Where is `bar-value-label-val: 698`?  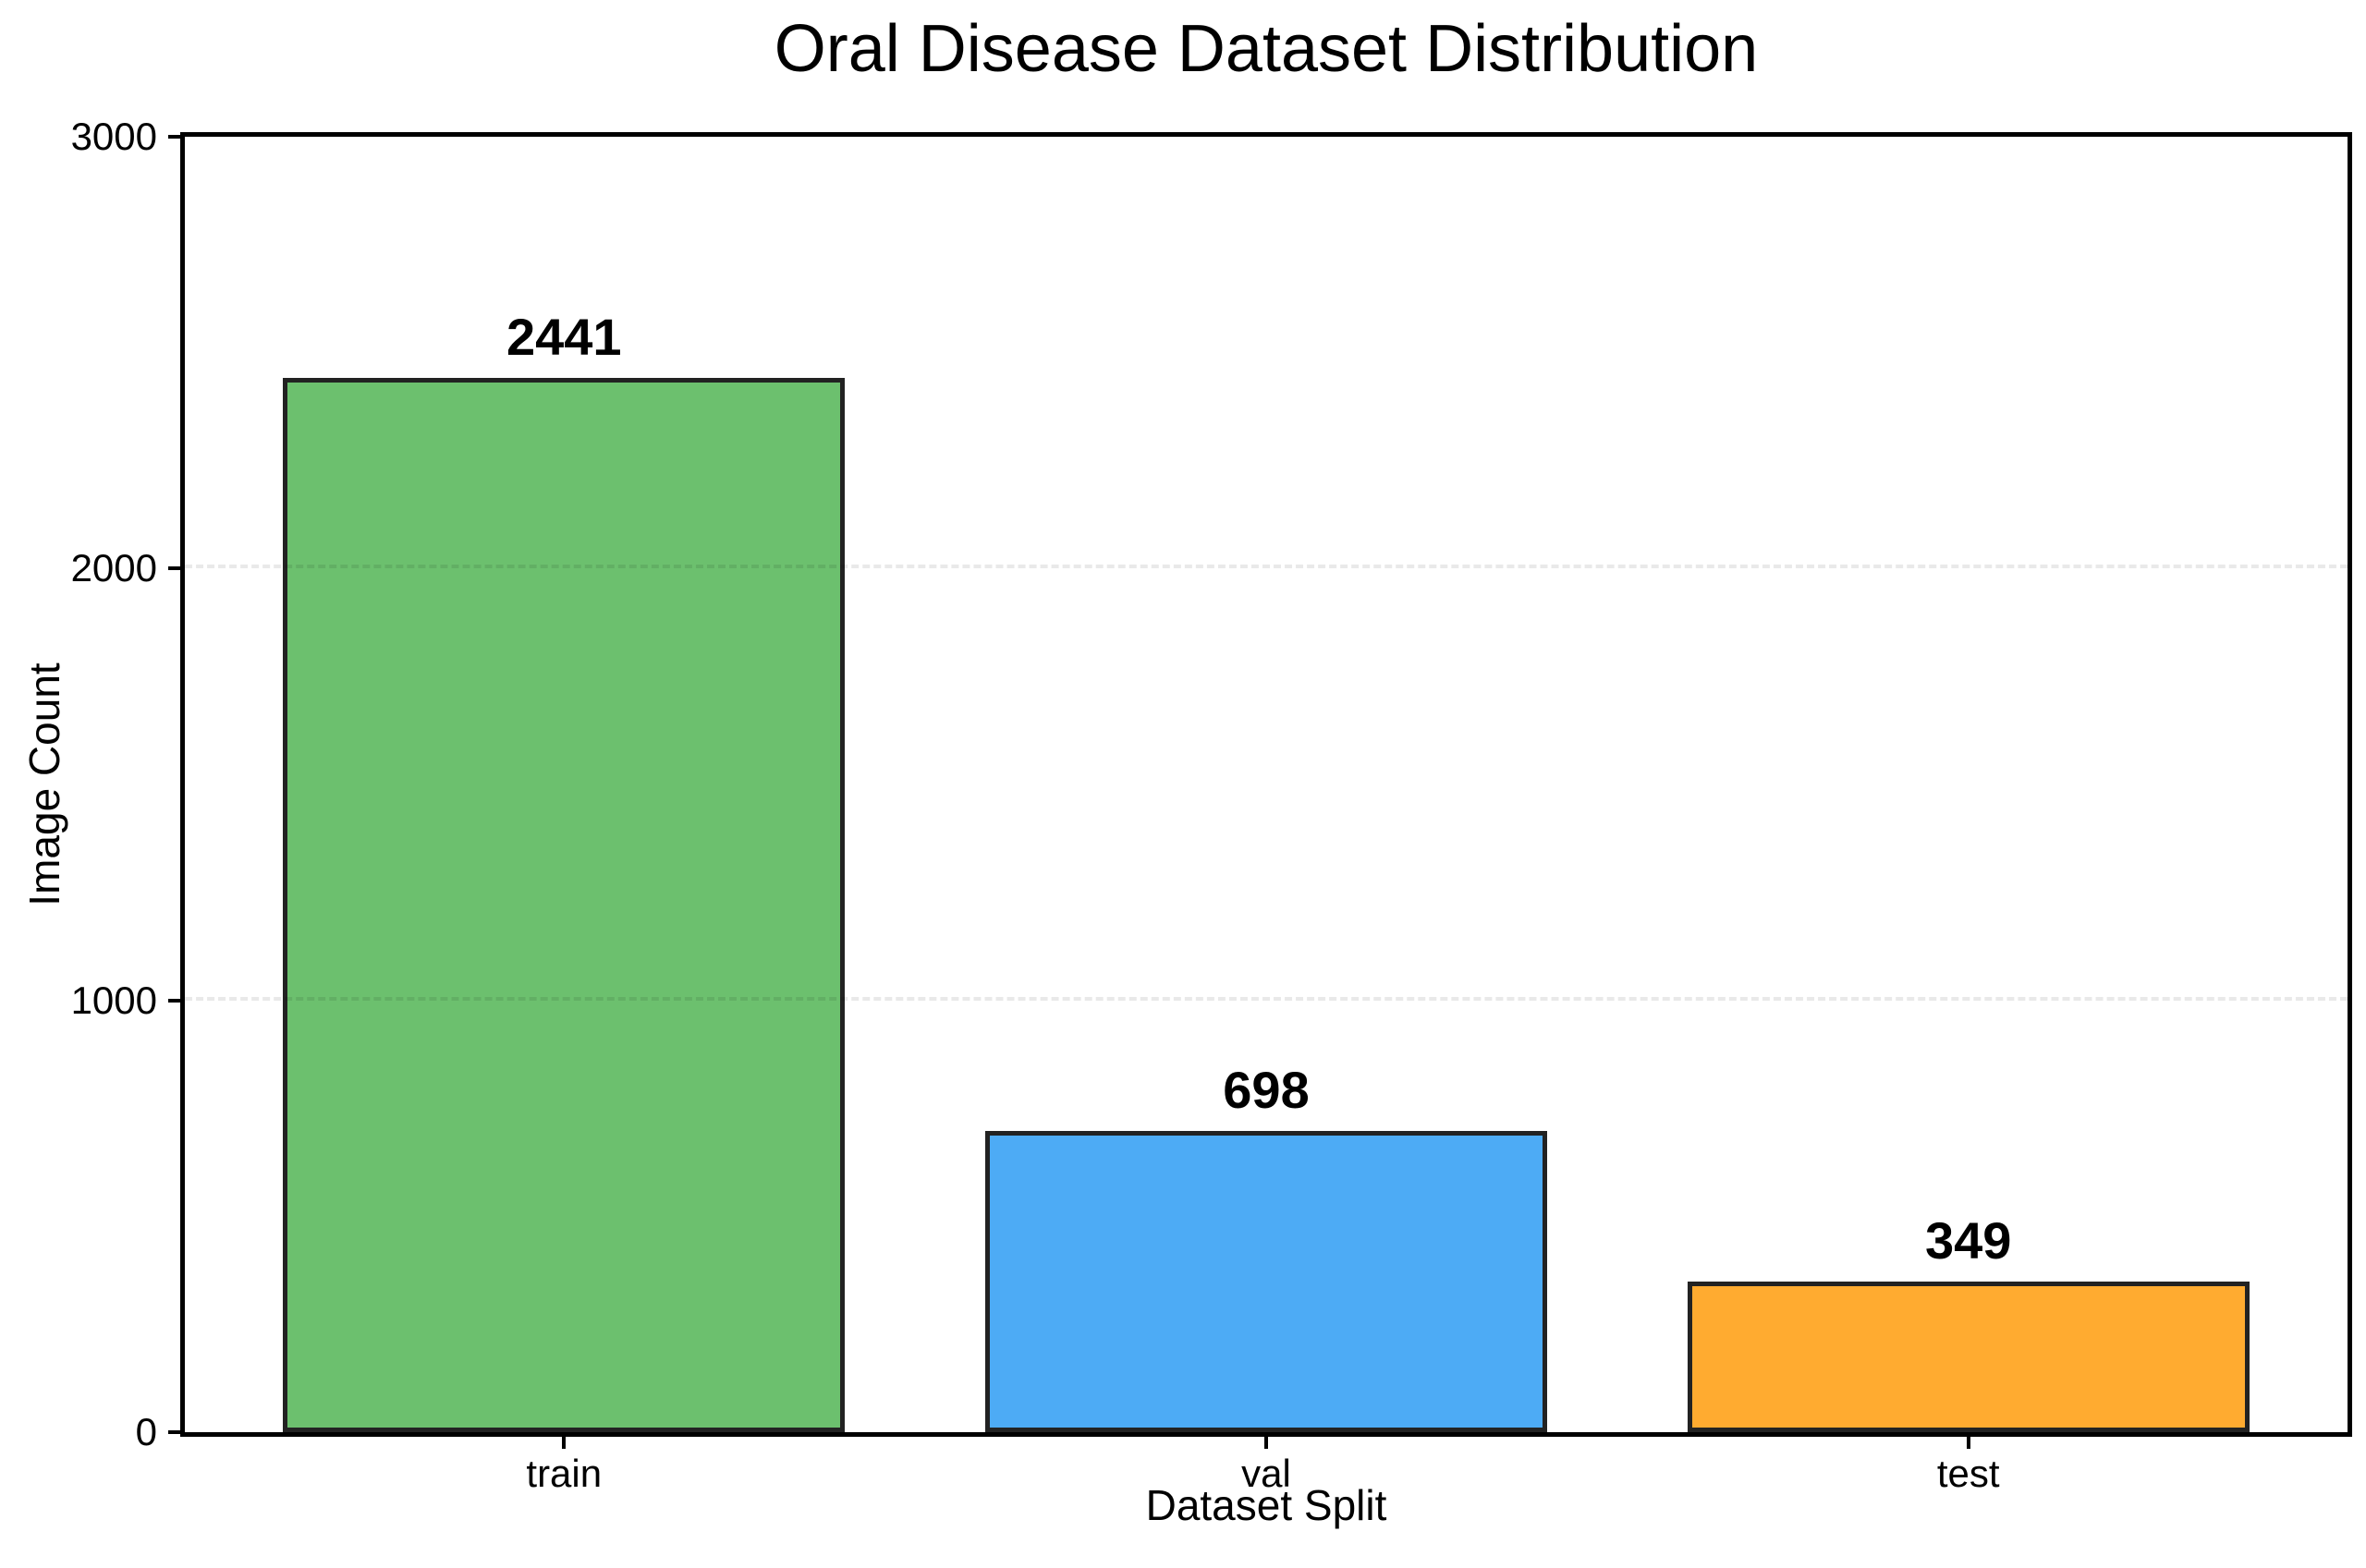
bar-value-label-val: 698 is located at coordinates (1266, 1089).